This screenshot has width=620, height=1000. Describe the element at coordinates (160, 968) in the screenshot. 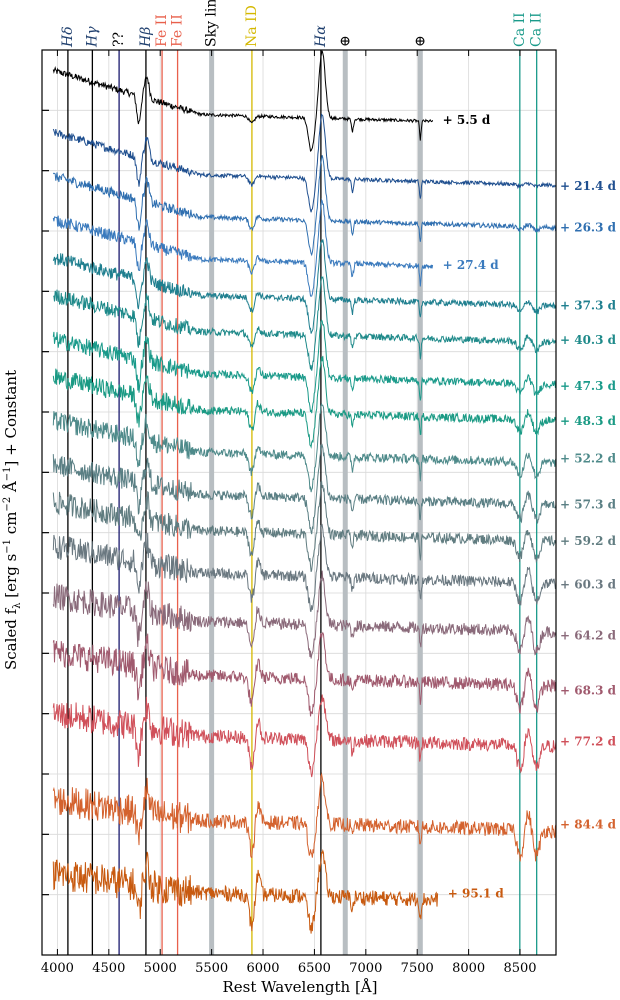

I see `x-tick-label: 5000` at that location.